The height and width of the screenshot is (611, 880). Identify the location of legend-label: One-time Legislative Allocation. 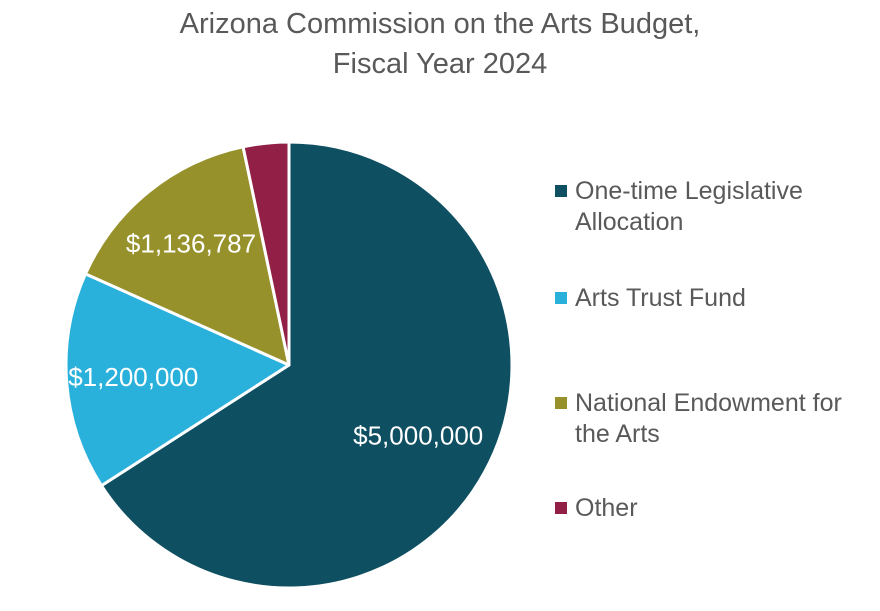
(689, 206).